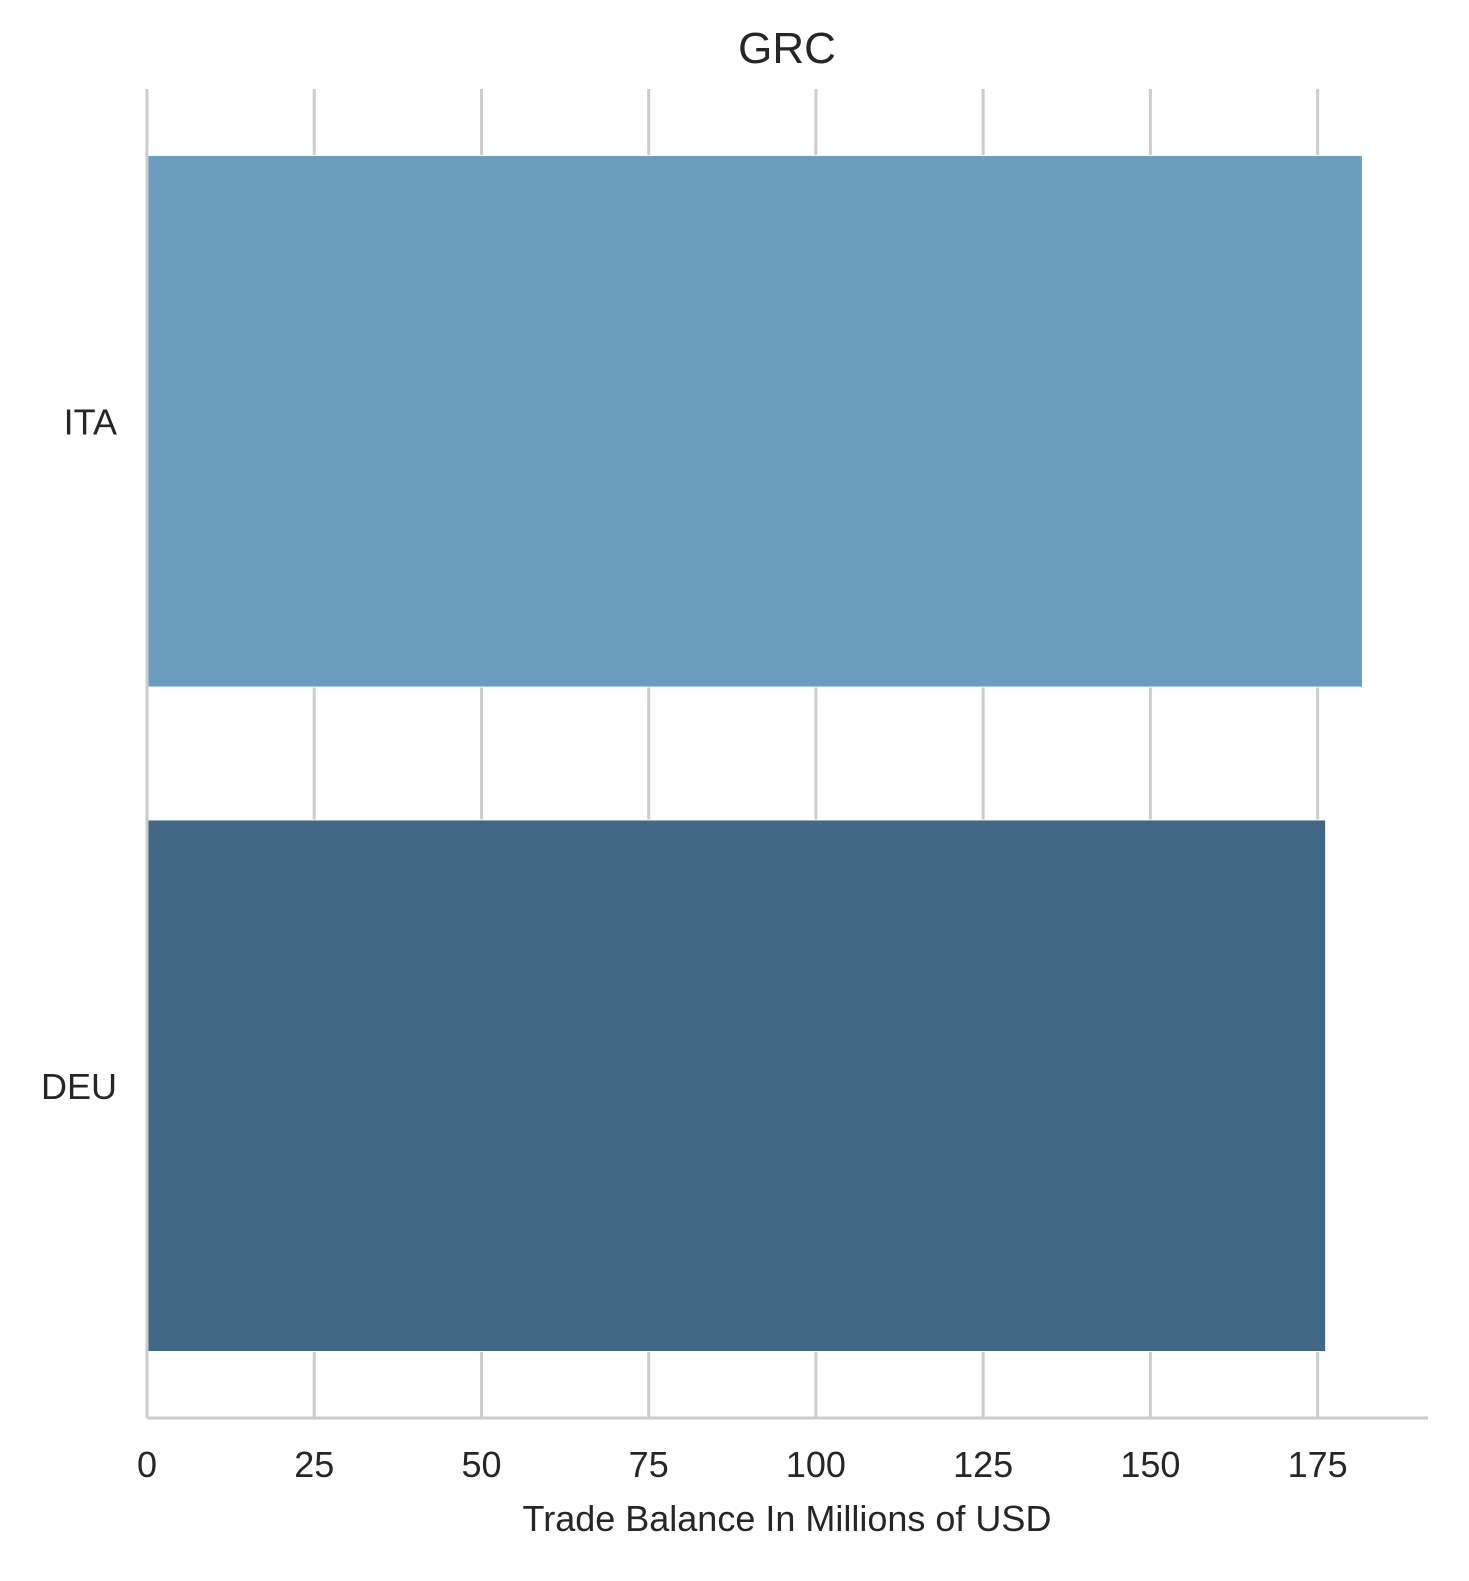 This screenshot has height=1581, width=1469. Describe the element at coordinates (742, 1464) in the screenshot. I see `x-tick-labels: 0 25 50 75 100 125 150 175` at that location.